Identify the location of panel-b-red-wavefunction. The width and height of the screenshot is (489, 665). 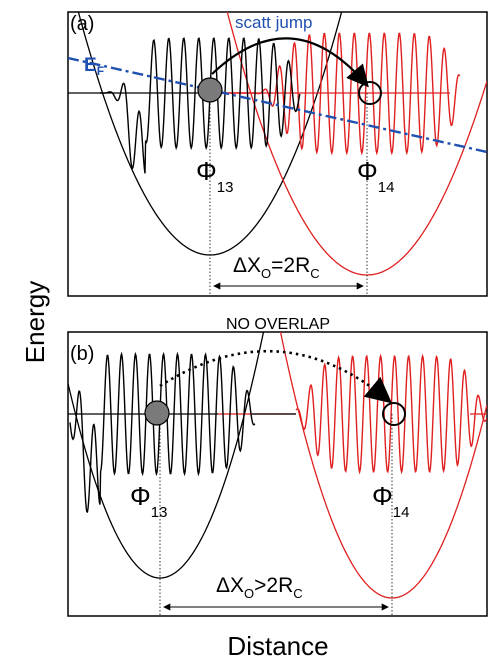
(391, 414).